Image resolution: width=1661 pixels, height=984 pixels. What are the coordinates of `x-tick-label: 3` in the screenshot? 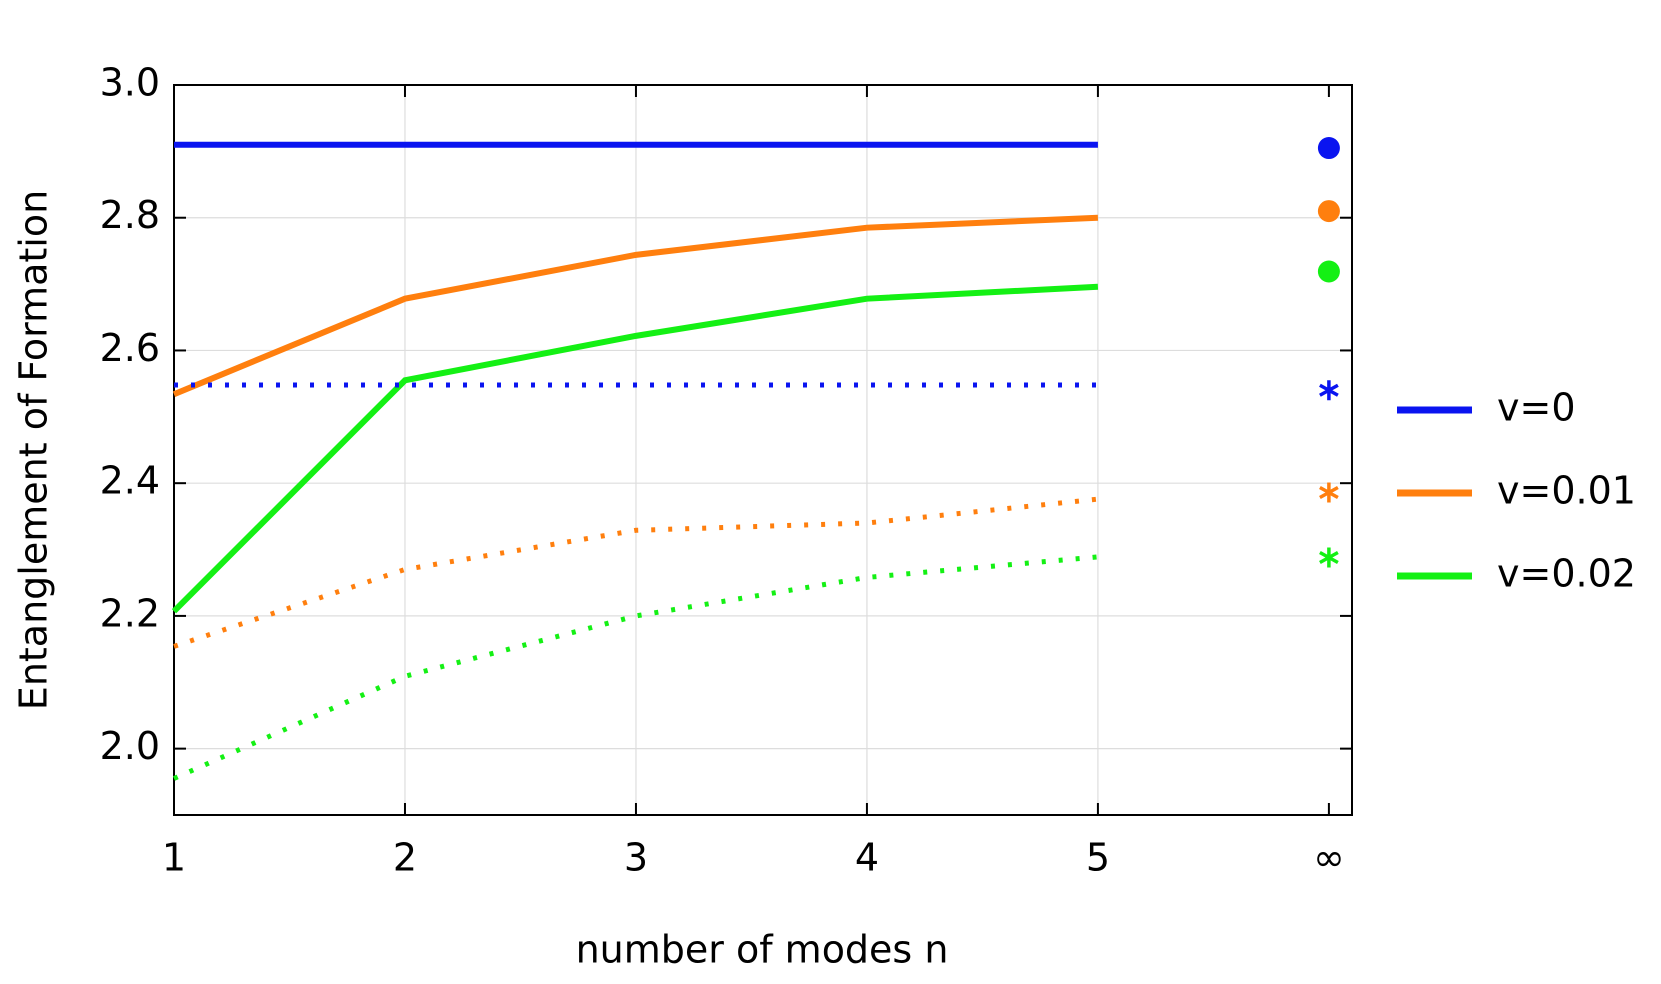 It's located at (636, 858).